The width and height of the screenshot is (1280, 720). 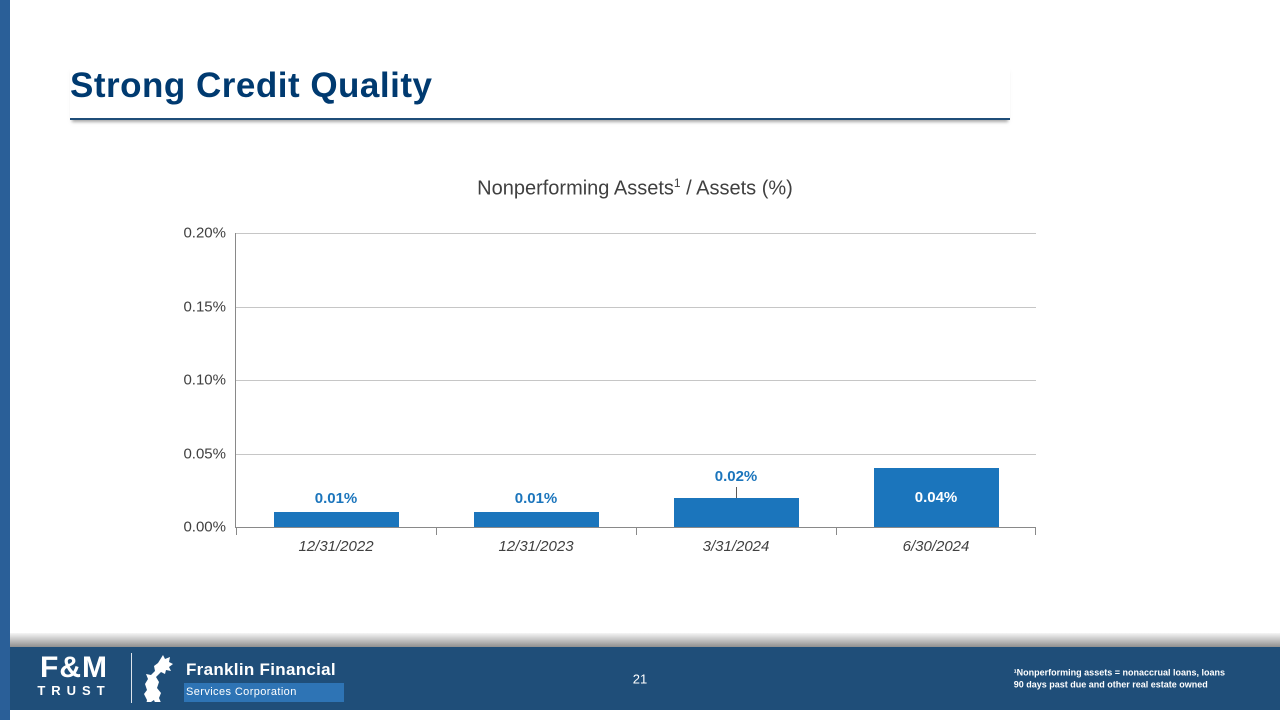 What do you see at coordinates (736, 188) in the screenshot?
I see `chart-title-rest: / Assets (%)` at bounding box center [736, 188].